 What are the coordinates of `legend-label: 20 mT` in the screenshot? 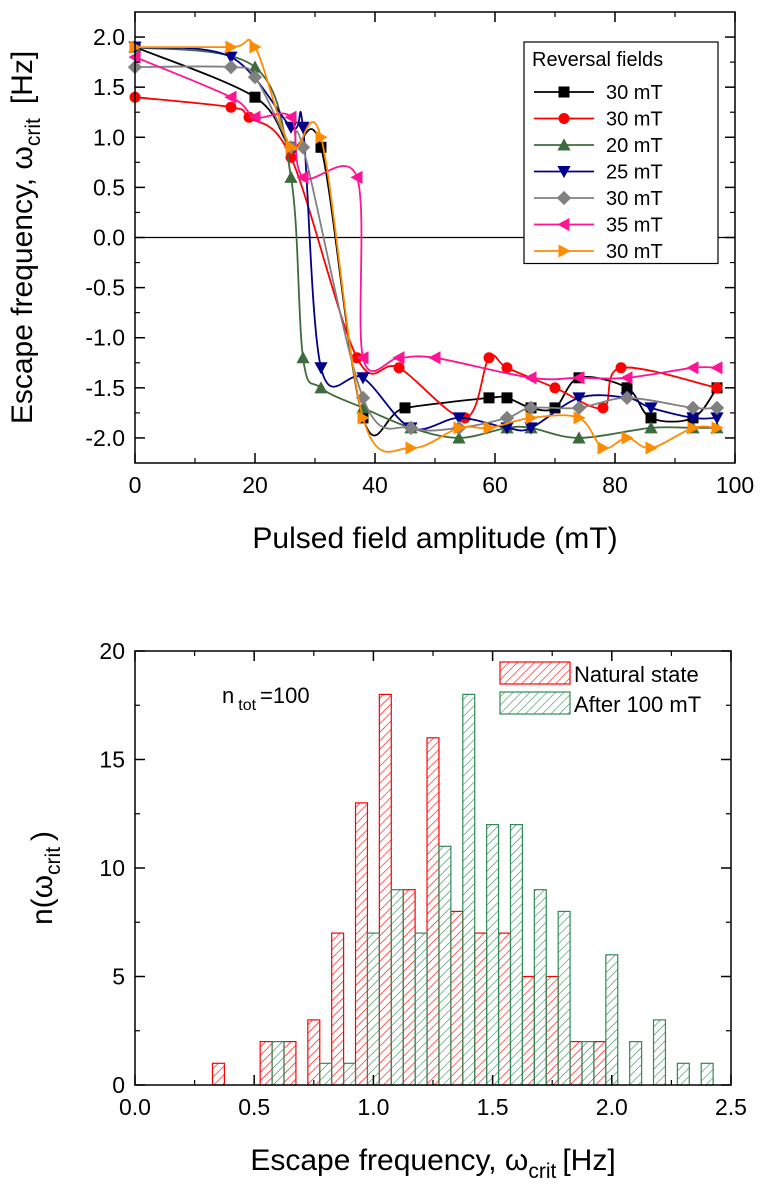 It's located at (634, 146).